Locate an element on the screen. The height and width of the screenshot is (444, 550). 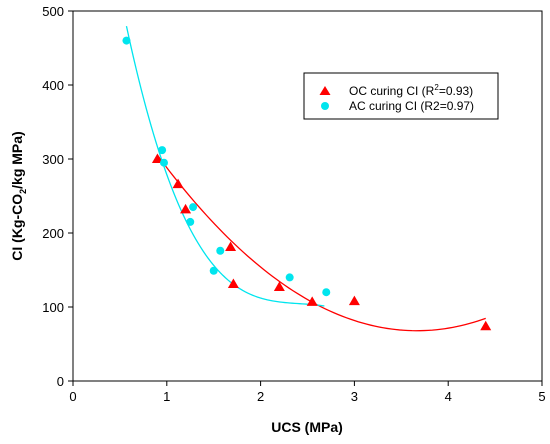
legend-marker-ac is located at coordinates (325, 106).